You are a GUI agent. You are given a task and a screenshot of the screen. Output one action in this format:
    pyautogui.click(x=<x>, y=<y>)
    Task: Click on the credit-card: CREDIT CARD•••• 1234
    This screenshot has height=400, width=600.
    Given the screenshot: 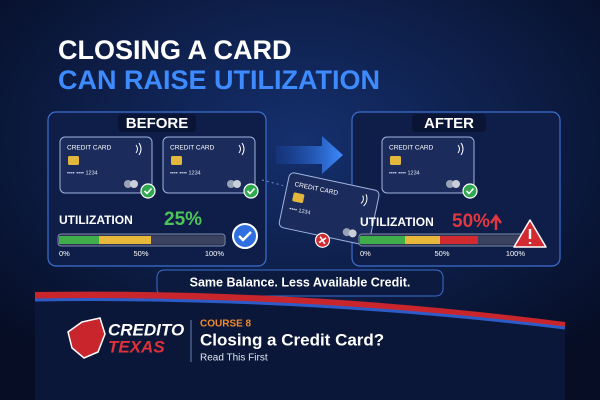 What is the action you would take?
    pyautogui.click(x=329, y=210)
    